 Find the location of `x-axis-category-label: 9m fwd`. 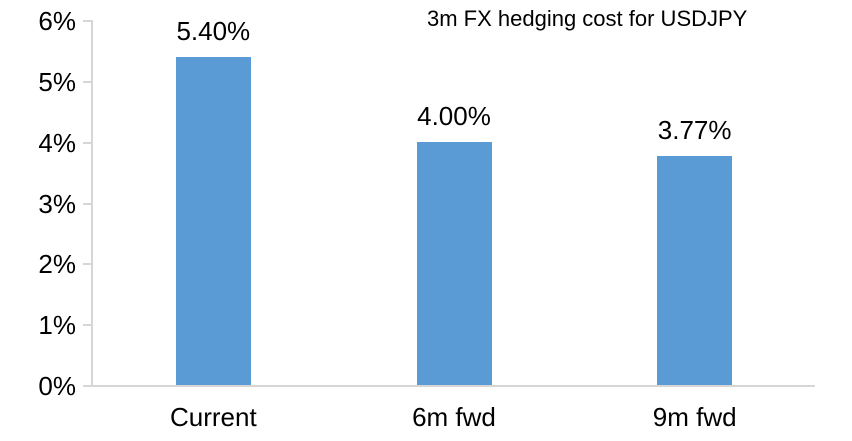

x-axis-category-label: 9m fwd is located at coordinates (694, 417).